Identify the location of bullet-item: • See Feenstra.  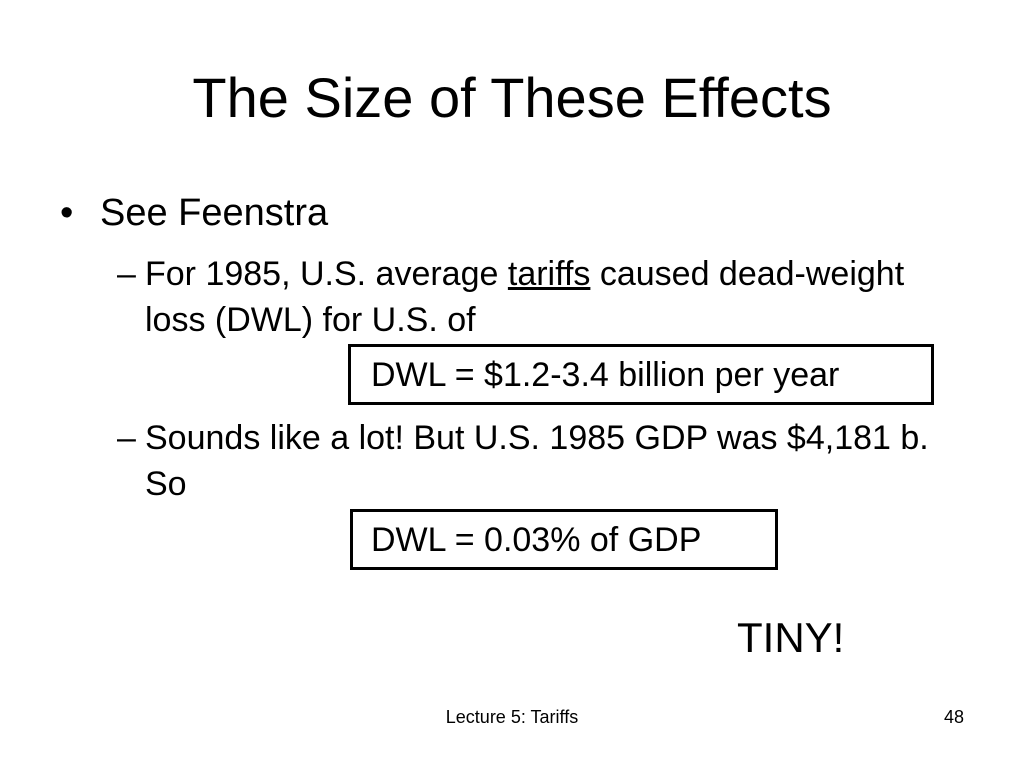
(194, 213).